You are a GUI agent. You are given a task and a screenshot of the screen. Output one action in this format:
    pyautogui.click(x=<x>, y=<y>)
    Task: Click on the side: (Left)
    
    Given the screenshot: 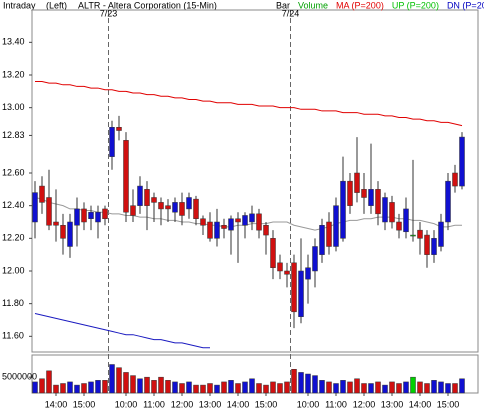 What is the action you would take?
    pyautogui.click(x=56, y=5)
    